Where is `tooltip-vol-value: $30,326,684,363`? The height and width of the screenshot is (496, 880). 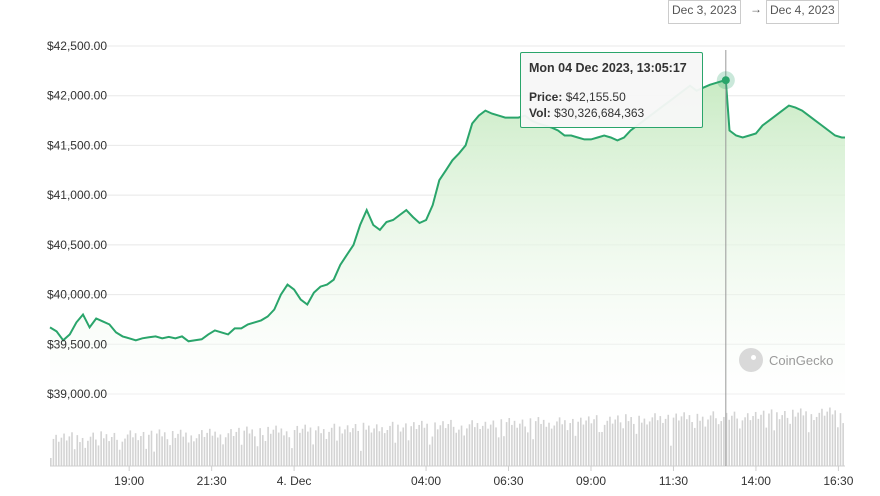
tooltip-vol-value: $30,326,684,363 is located at coordinates (599, 113).